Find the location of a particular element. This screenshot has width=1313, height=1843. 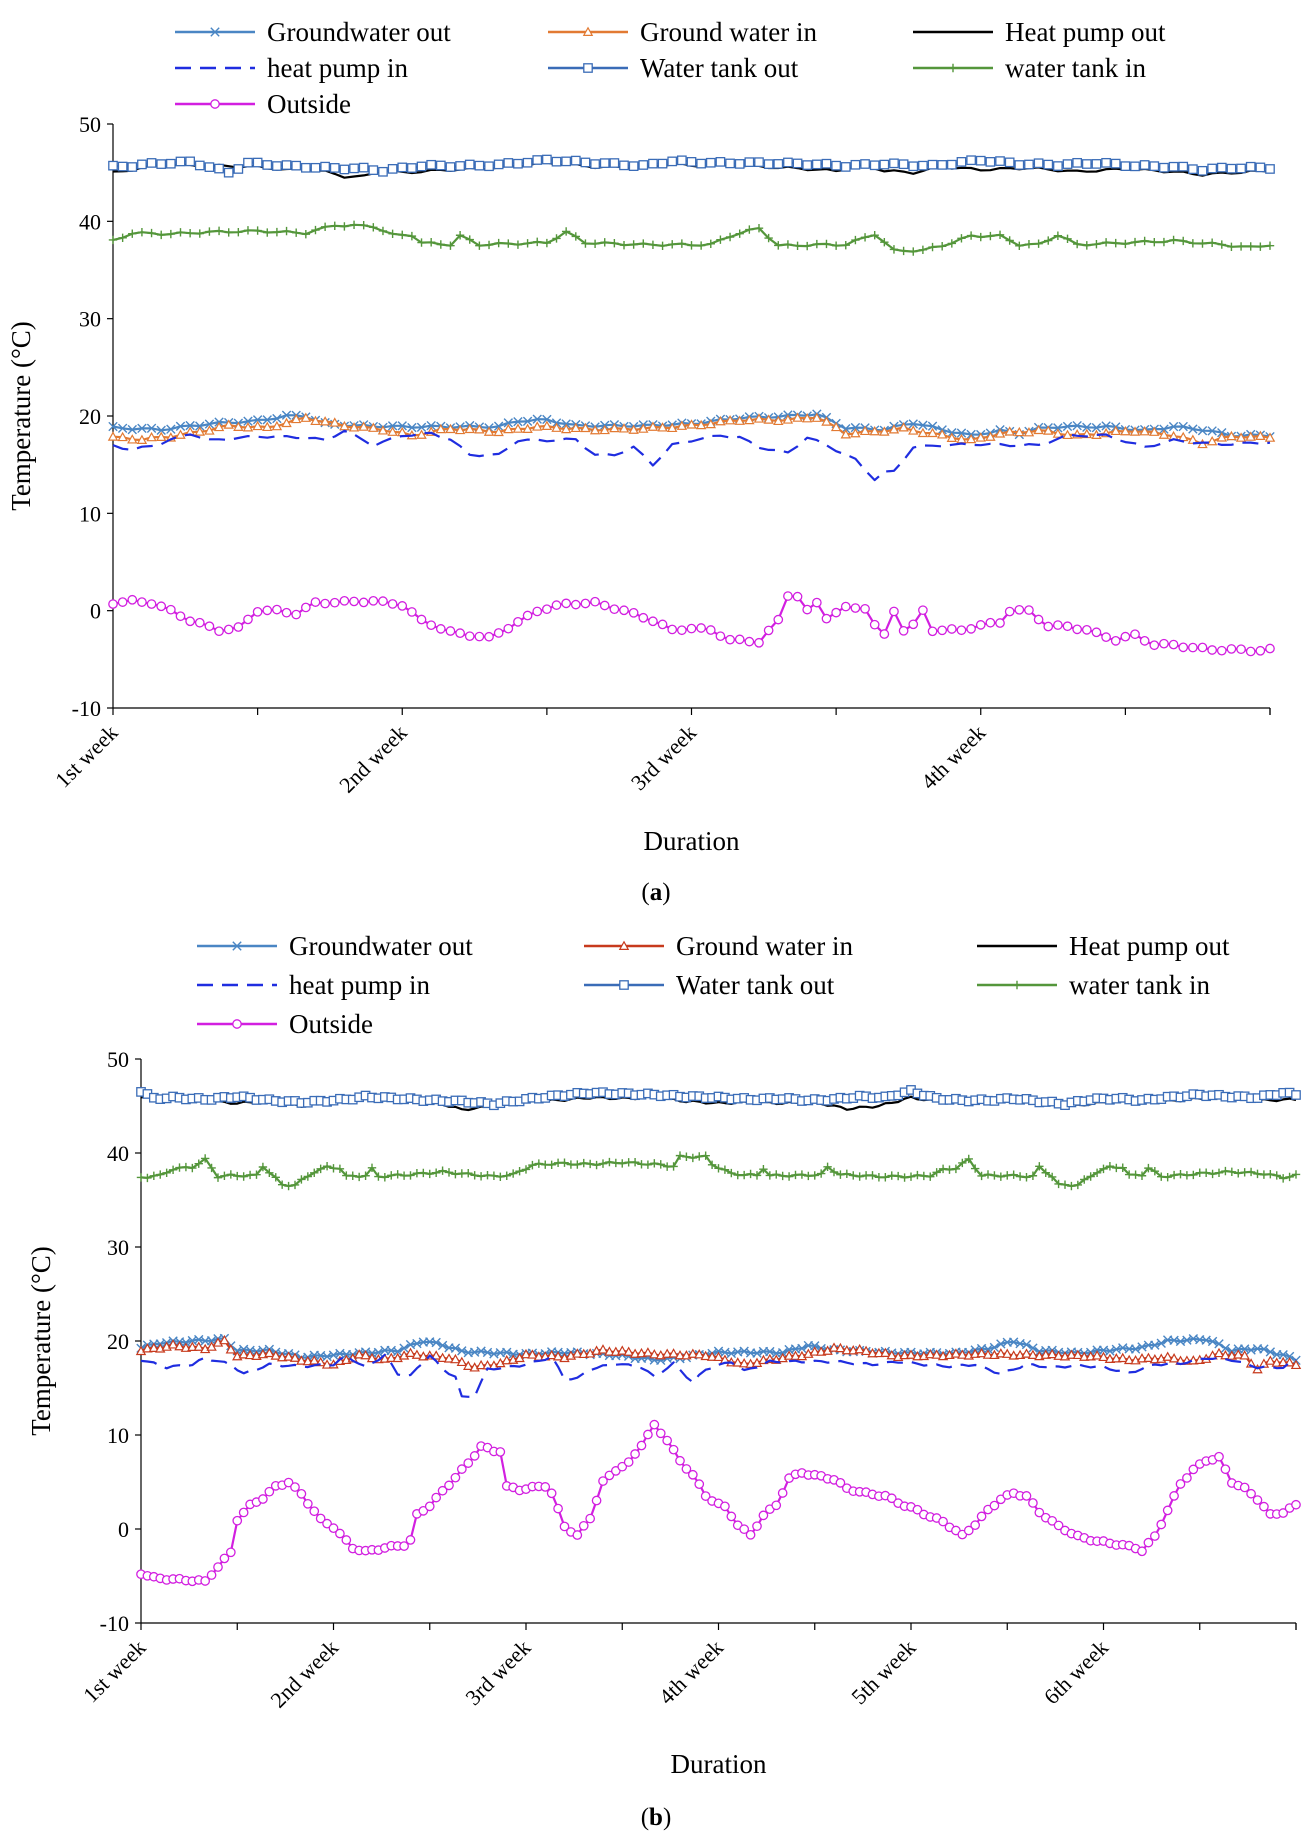

y-axis-title: Temperature (°C) is located at coordinates (21, 416).